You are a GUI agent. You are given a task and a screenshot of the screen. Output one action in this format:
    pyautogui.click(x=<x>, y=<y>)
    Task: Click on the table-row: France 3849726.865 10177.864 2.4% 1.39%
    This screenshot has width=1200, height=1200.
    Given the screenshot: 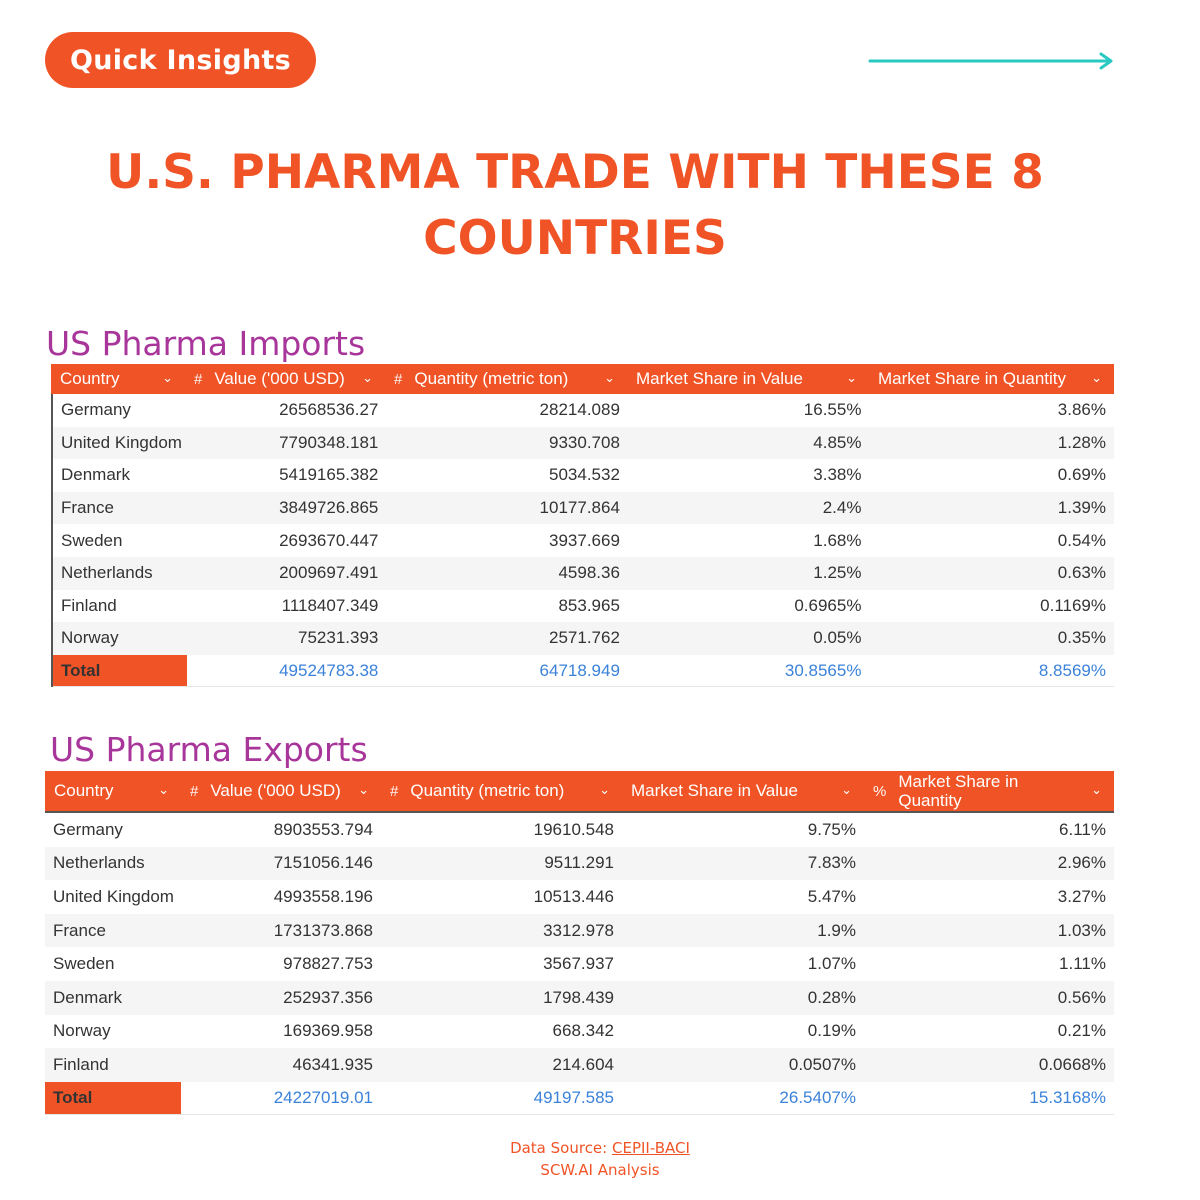 What is the action you would take?
    pyautogui.click(x=583, y=508)
    